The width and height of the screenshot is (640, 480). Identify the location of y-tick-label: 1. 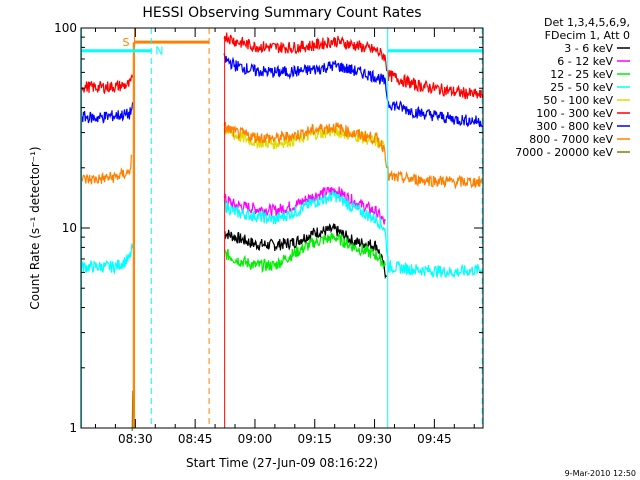
(73, 428).